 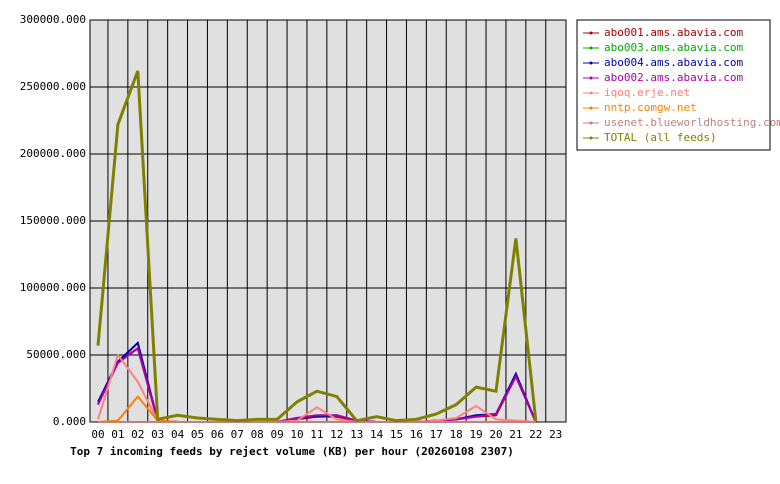 I want to click on legend-label: abo002.ams.abavia.com, so click(x=673, y=77).